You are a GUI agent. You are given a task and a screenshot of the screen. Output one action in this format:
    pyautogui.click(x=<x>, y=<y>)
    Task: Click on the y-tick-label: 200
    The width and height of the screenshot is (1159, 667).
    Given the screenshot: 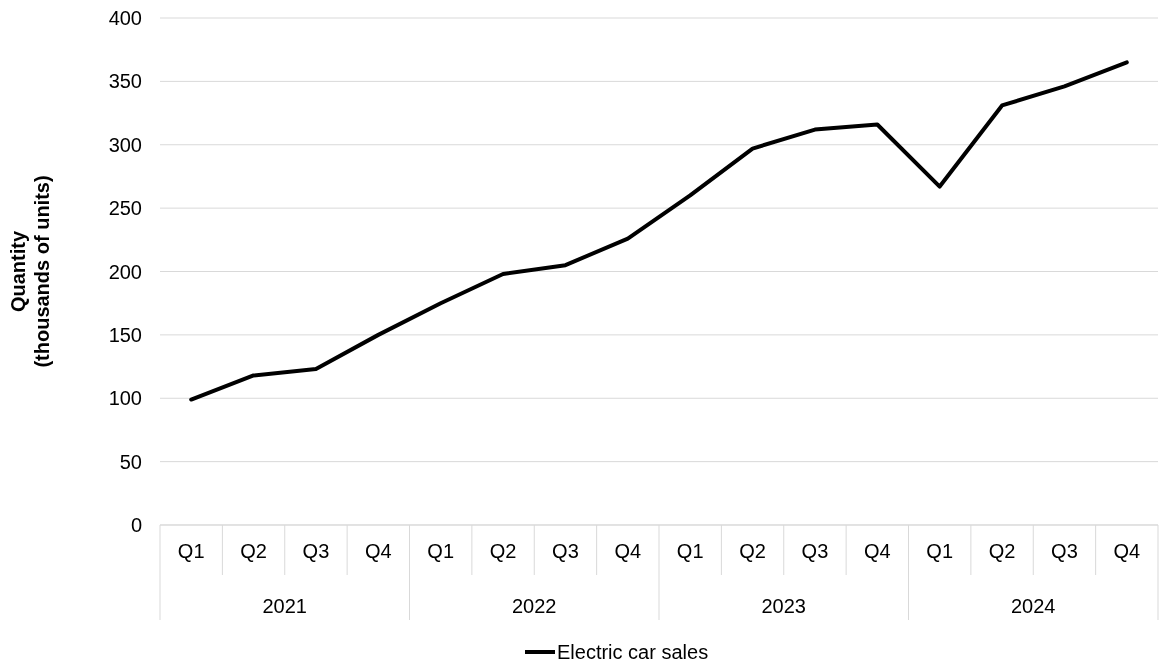 What is the action you would take?
    pyautogui.click(x=125, y=271)
    